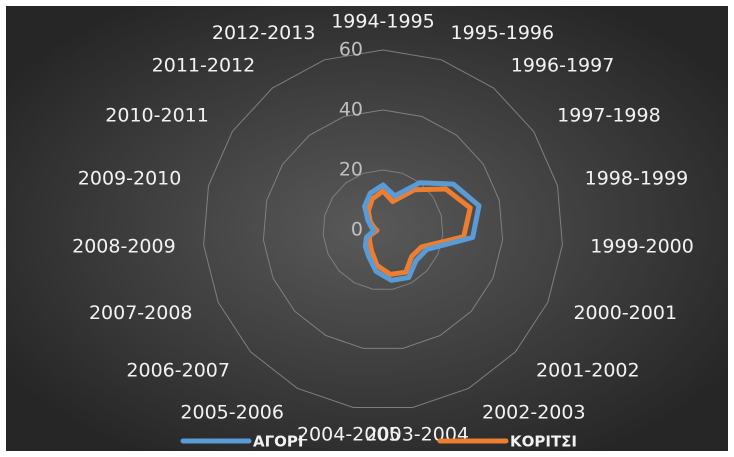 This screenshot has width=734, height=457. What do you see at coordinates (543, 442) in the screenshot?
I see `legend-label: ΚΟΡΙΤΣΙ` at bounding box center [543, 442].